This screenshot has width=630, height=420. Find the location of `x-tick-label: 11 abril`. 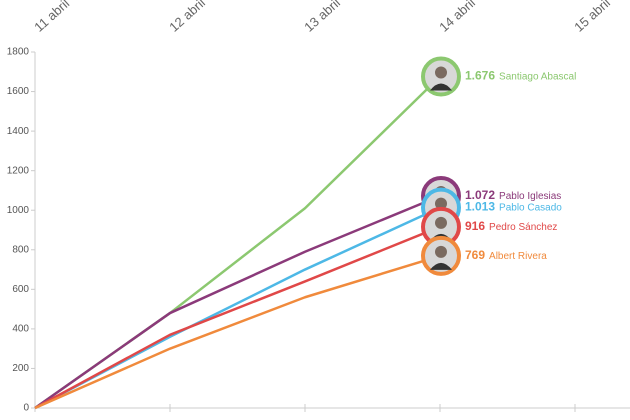

x-tick-label: 11 abril is located at coordinates (51, 17).